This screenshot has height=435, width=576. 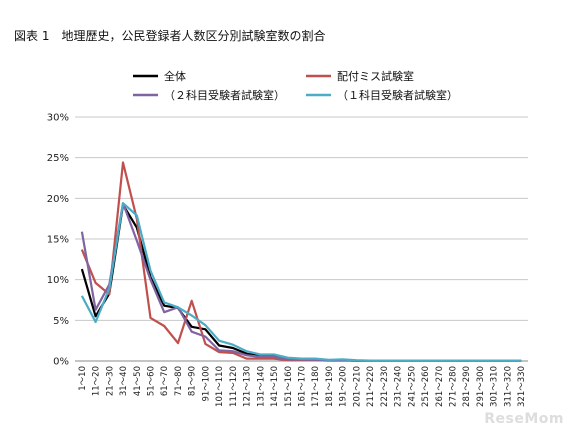 I want to click on x-tick-label: 211～220, so click(x=371, y=386).